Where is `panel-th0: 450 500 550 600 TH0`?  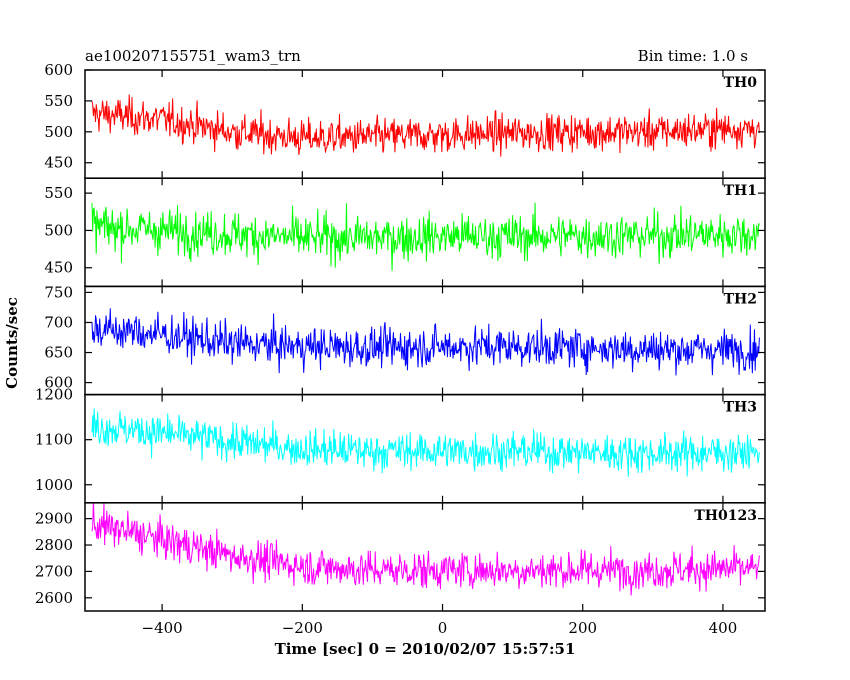 panel-th0: 450 500 550 600 TH0 is located at coordinates (405, 120).